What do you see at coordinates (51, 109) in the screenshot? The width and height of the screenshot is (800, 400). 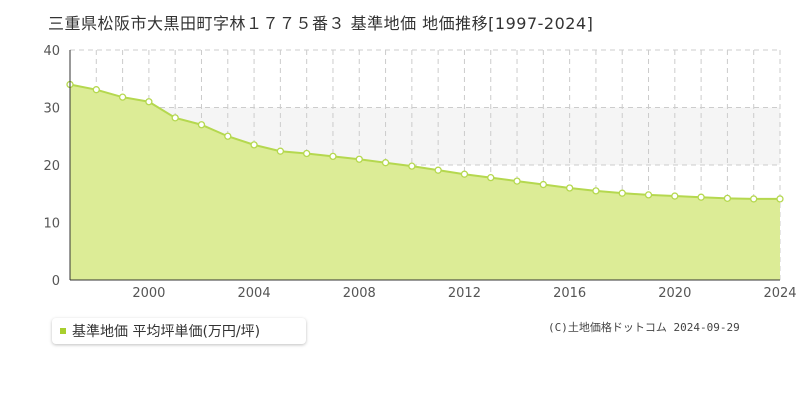 I see `y-tick-label: 30` at bounding box center [51, 109].